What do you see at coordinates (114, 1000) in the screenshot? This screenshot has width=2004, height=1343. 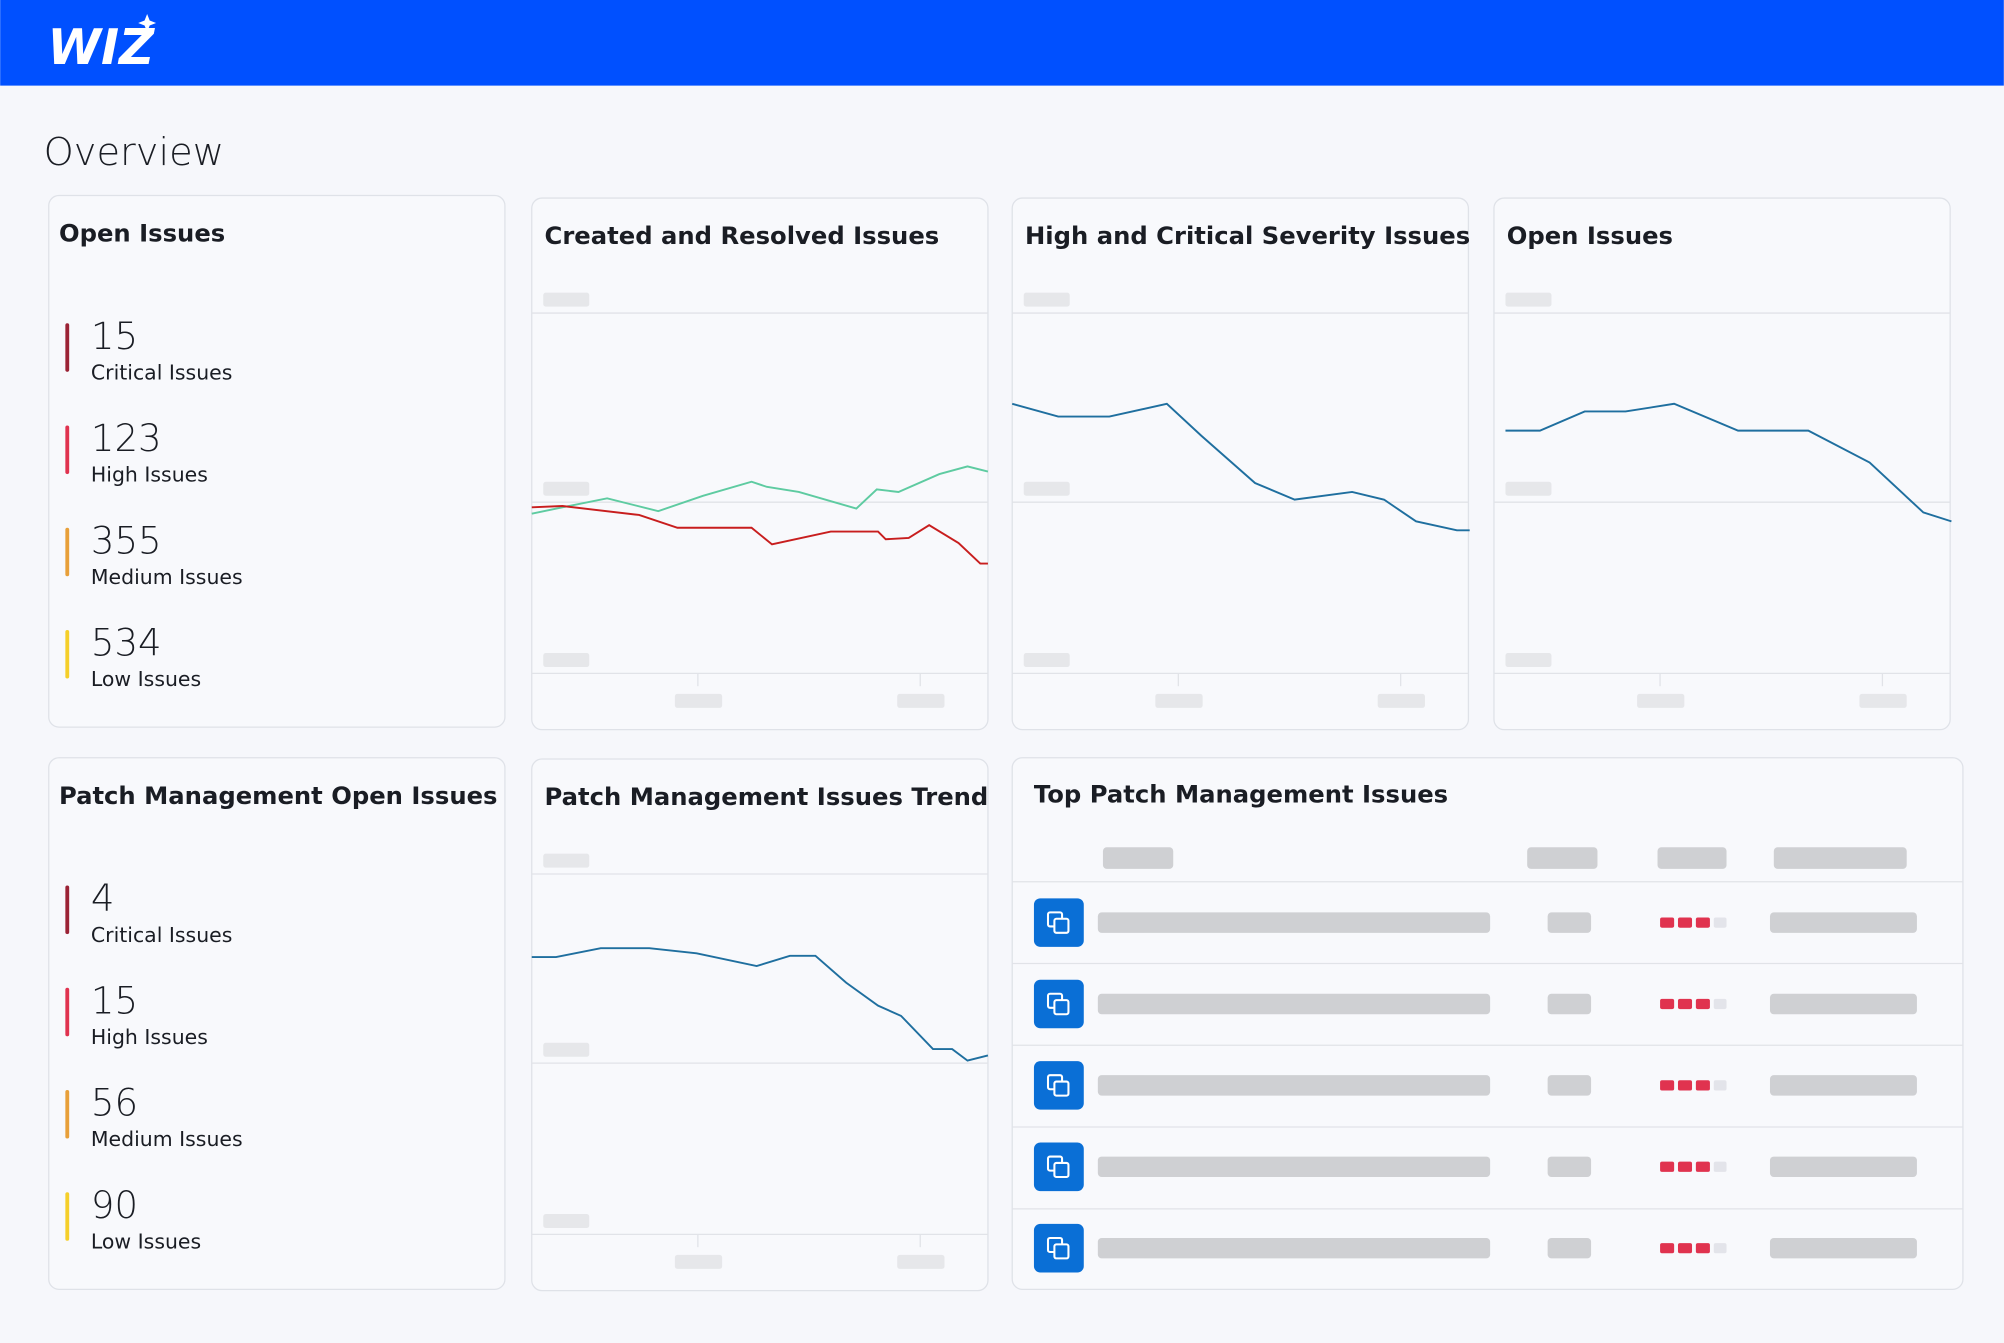 I see `issue-count: 15` at bounding box center [114, 1000].